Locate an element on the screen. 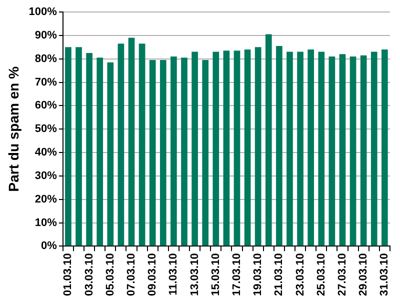 The width and height of the screenshot is (400, 300). y-tick-label: 30% is located at coordinates (46, 176).